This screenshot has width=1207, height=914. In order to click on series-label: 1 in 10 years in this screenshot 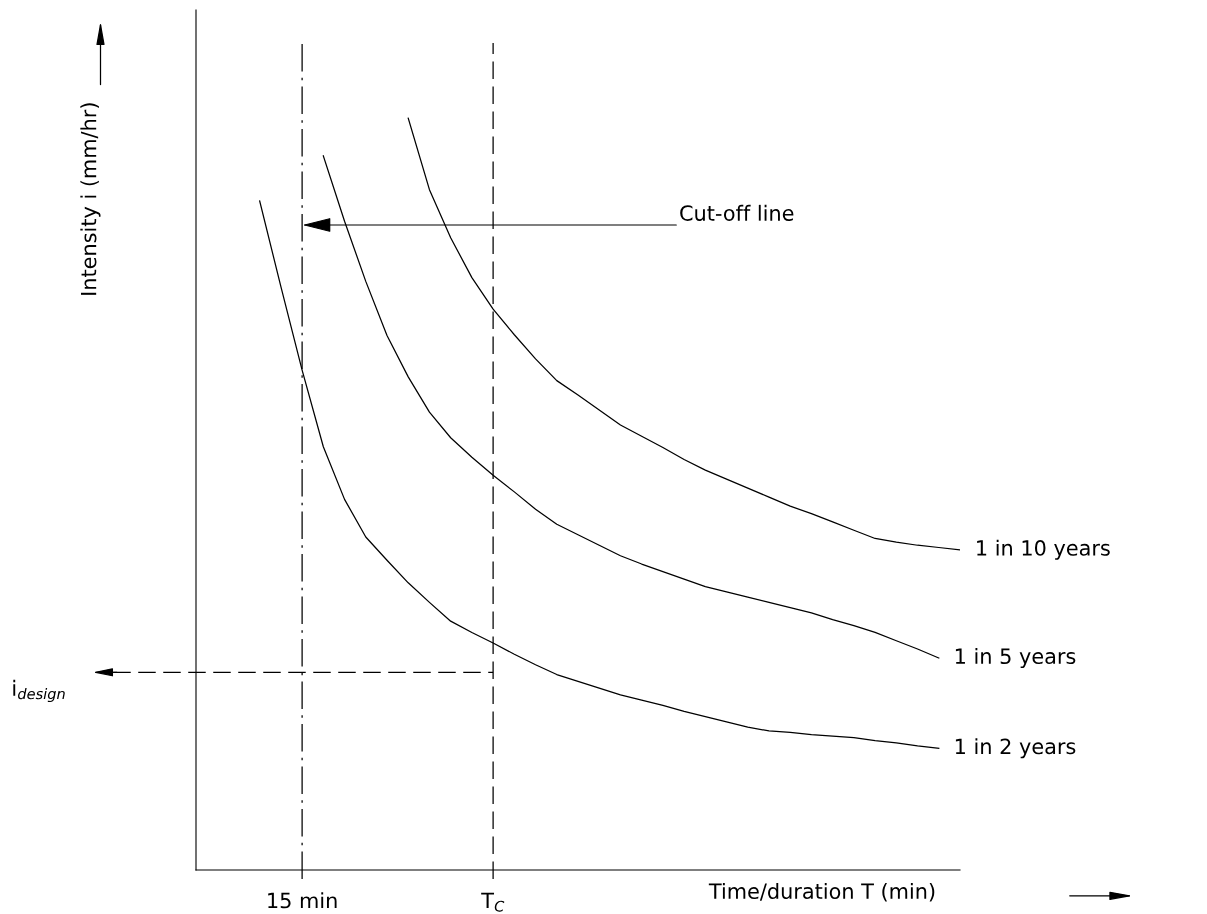, I will do `click(1043, 549)`.